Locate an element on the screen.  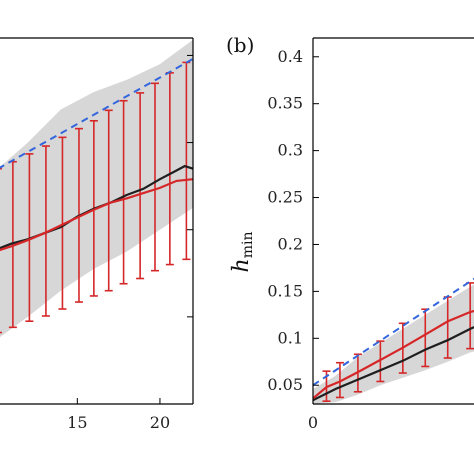
panel-label: (b) is located at coordinates (240, 45).